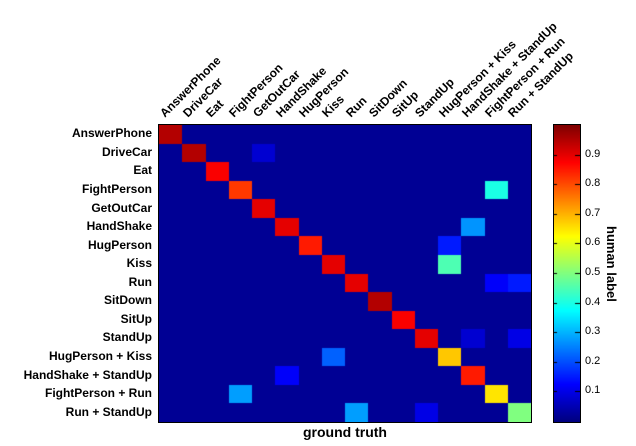  Describe the element at coordinates (140, 281) in the screenshot. I see `y-tick-label: Run` at that location.